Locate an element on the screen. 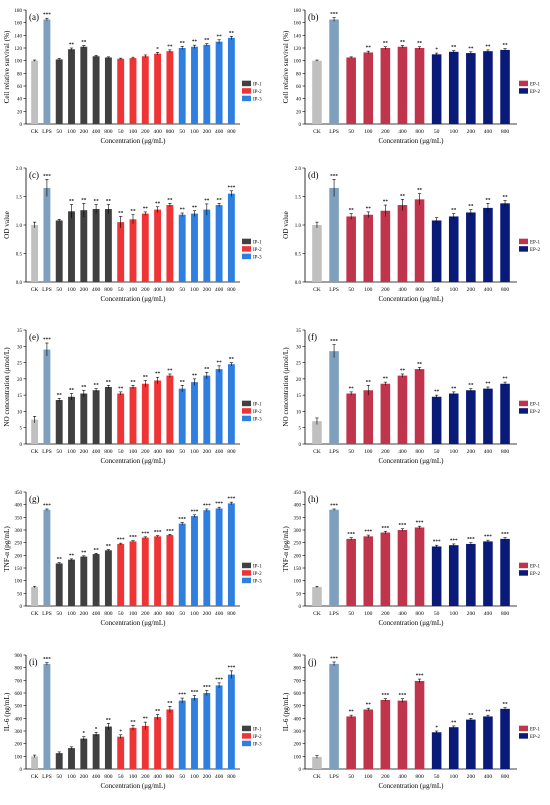  x-tick-label: CK is located at coordinates (35, 290).